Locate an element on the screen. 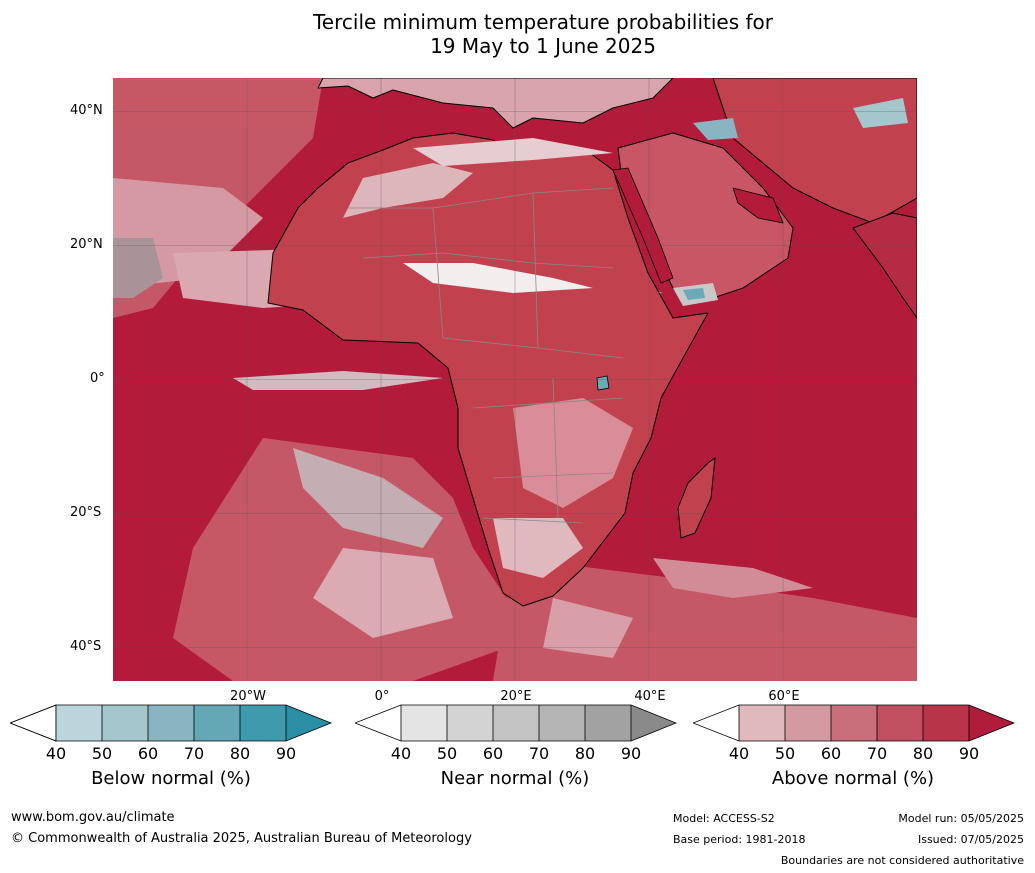 The width and height of the screenshot is (1035, 873). equatorial-streak is located at coordinates (338, 380).